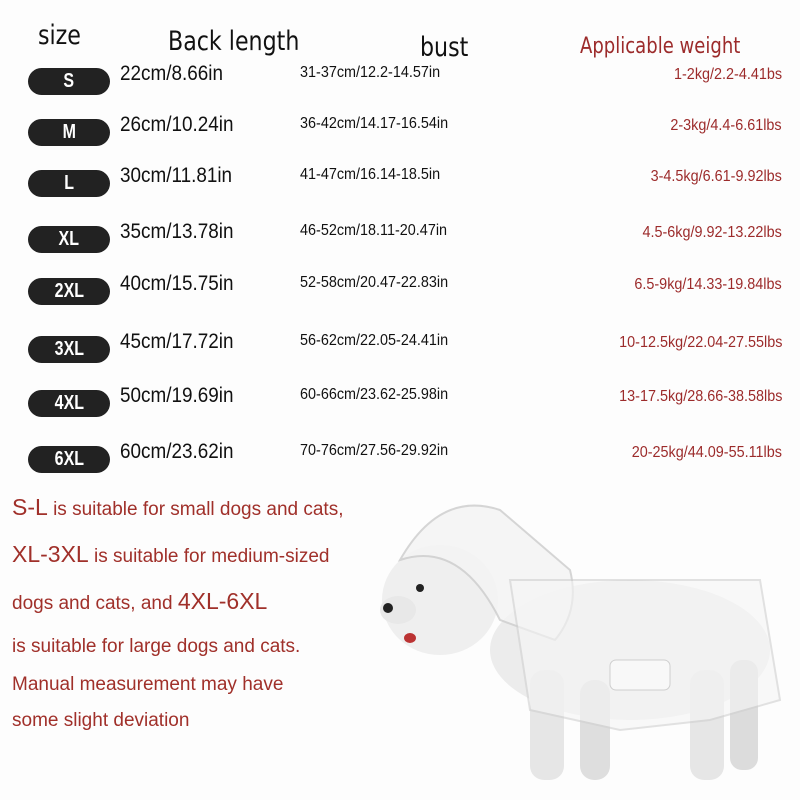  I want to click on header-weight: Applicable weight, so click(660, 46).